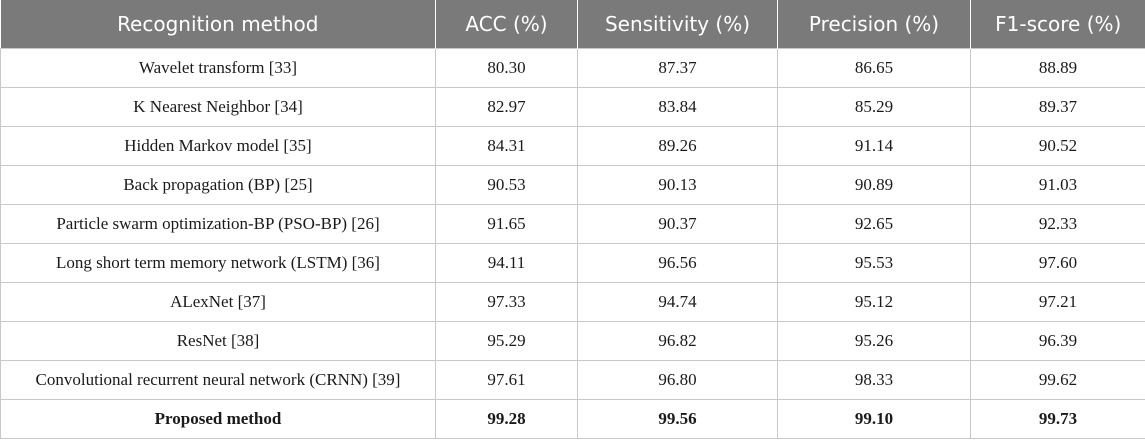 The height and width of the screenshot is (446, 1145). Describe the element at coordinates (1057, 68) in the screenshot. I see `cell-f1-score: 88.89` at that location.